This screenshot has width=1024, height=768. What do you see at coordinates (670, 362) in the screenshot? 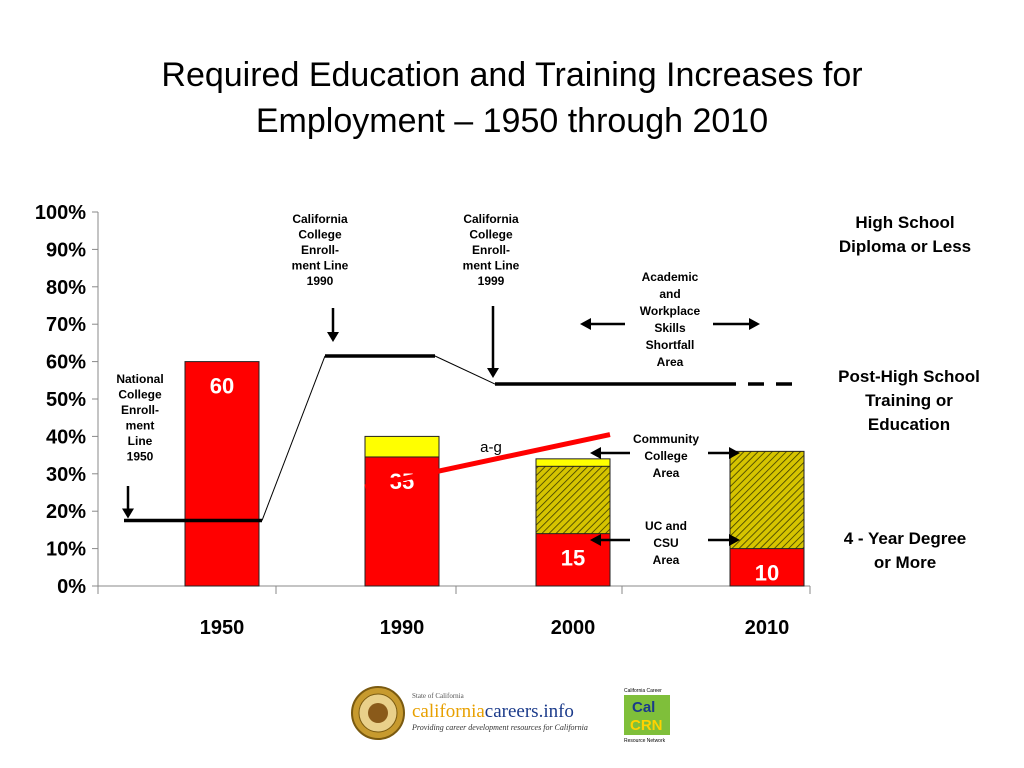
I see `shortfall-area-label-line: Area` at bounding box center [670, 362].